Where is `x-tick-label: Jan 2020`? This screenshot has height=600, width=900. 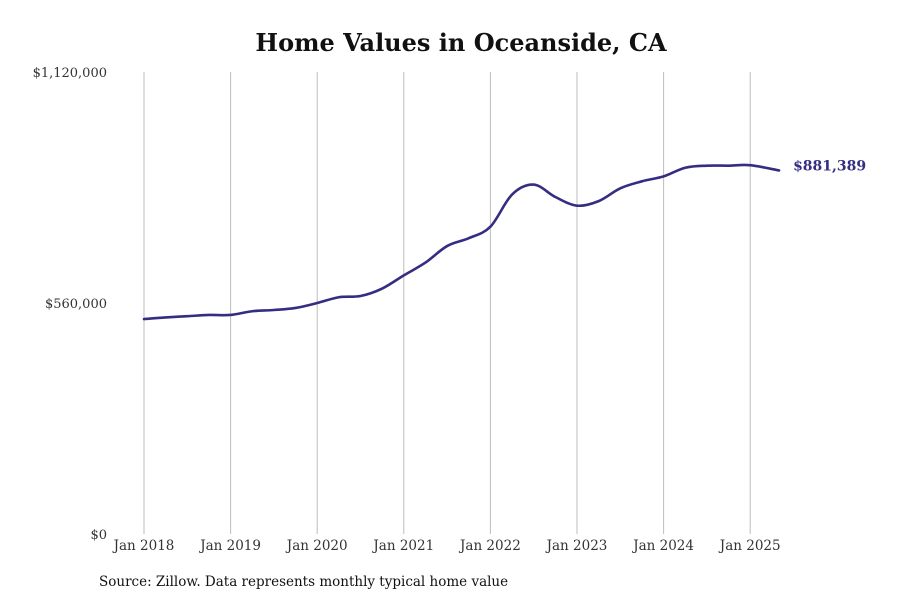
x-tick-label: Jan 2020 is located at coordinates (316, 546).